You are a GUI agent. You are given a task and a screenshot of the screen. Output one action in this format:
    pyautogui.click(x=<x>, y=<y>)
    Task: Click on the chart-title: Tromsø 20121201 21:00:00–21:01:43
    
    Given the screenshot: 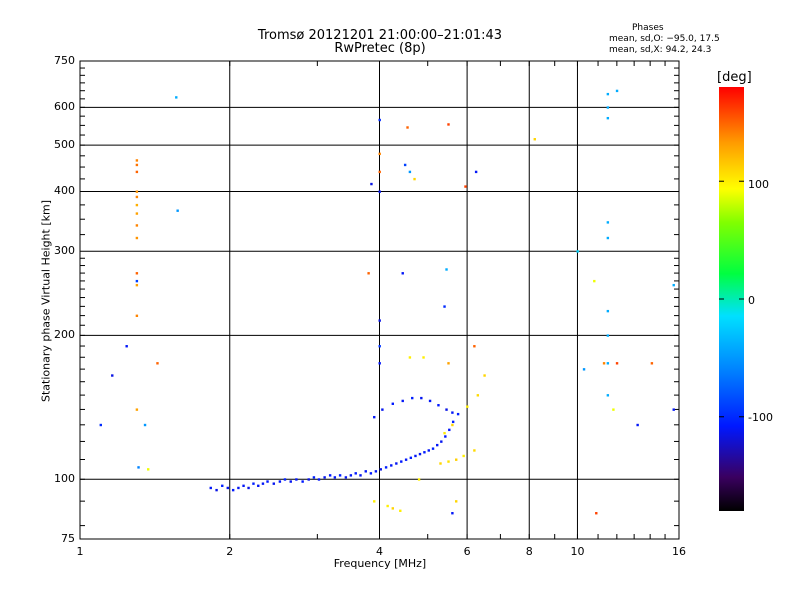 What is the action you would take?
    pyautogui.click(x=380, y=35)
    